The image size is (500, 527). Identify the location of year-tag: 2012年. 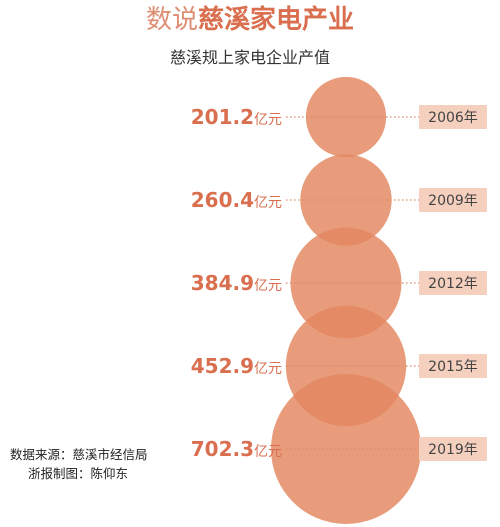
(453, 283).